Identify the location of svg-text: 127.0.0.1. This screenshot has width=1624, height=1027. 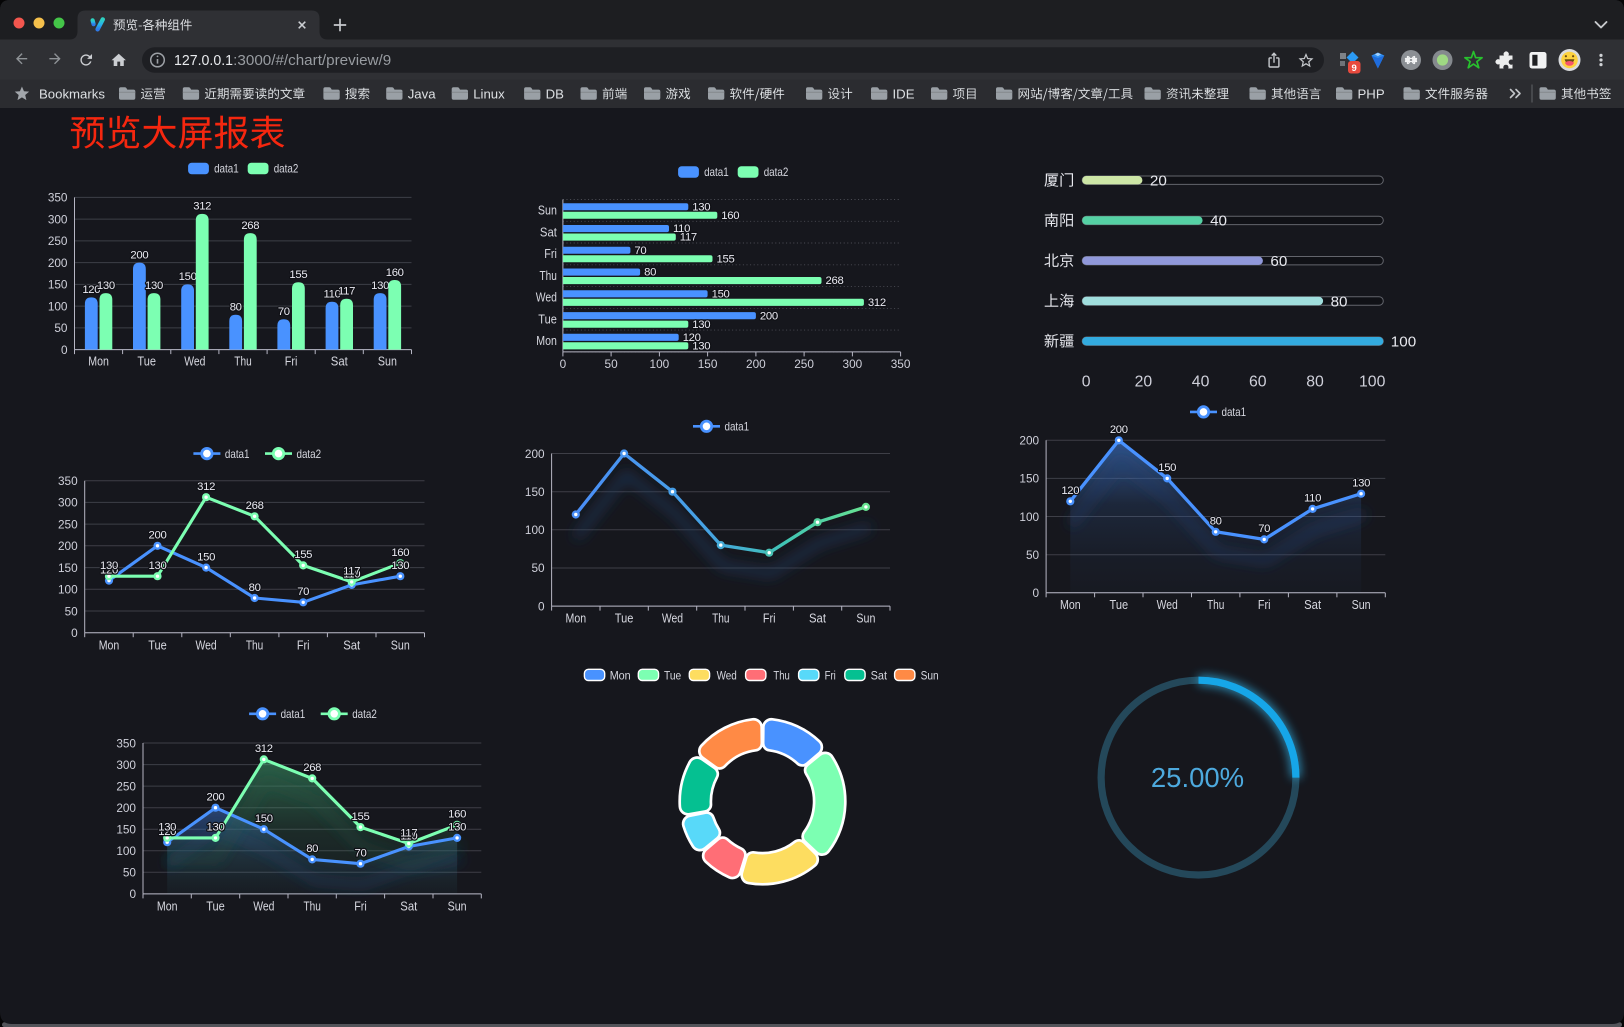
(203, 60).